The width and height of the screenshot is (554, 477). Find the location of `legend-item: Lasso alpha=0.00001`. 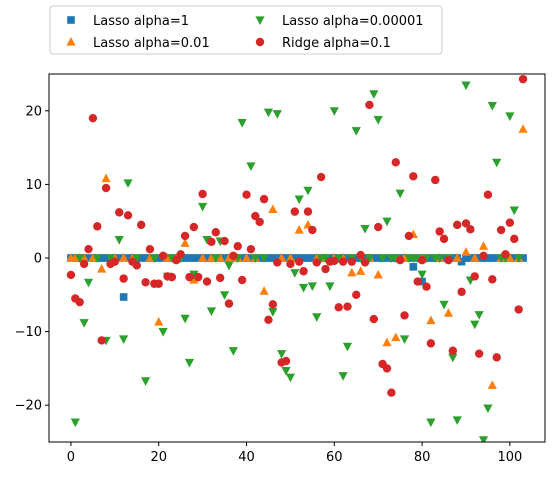

legend-item: Lasso alpha=0.00001 is located at coordinates (339, 21).